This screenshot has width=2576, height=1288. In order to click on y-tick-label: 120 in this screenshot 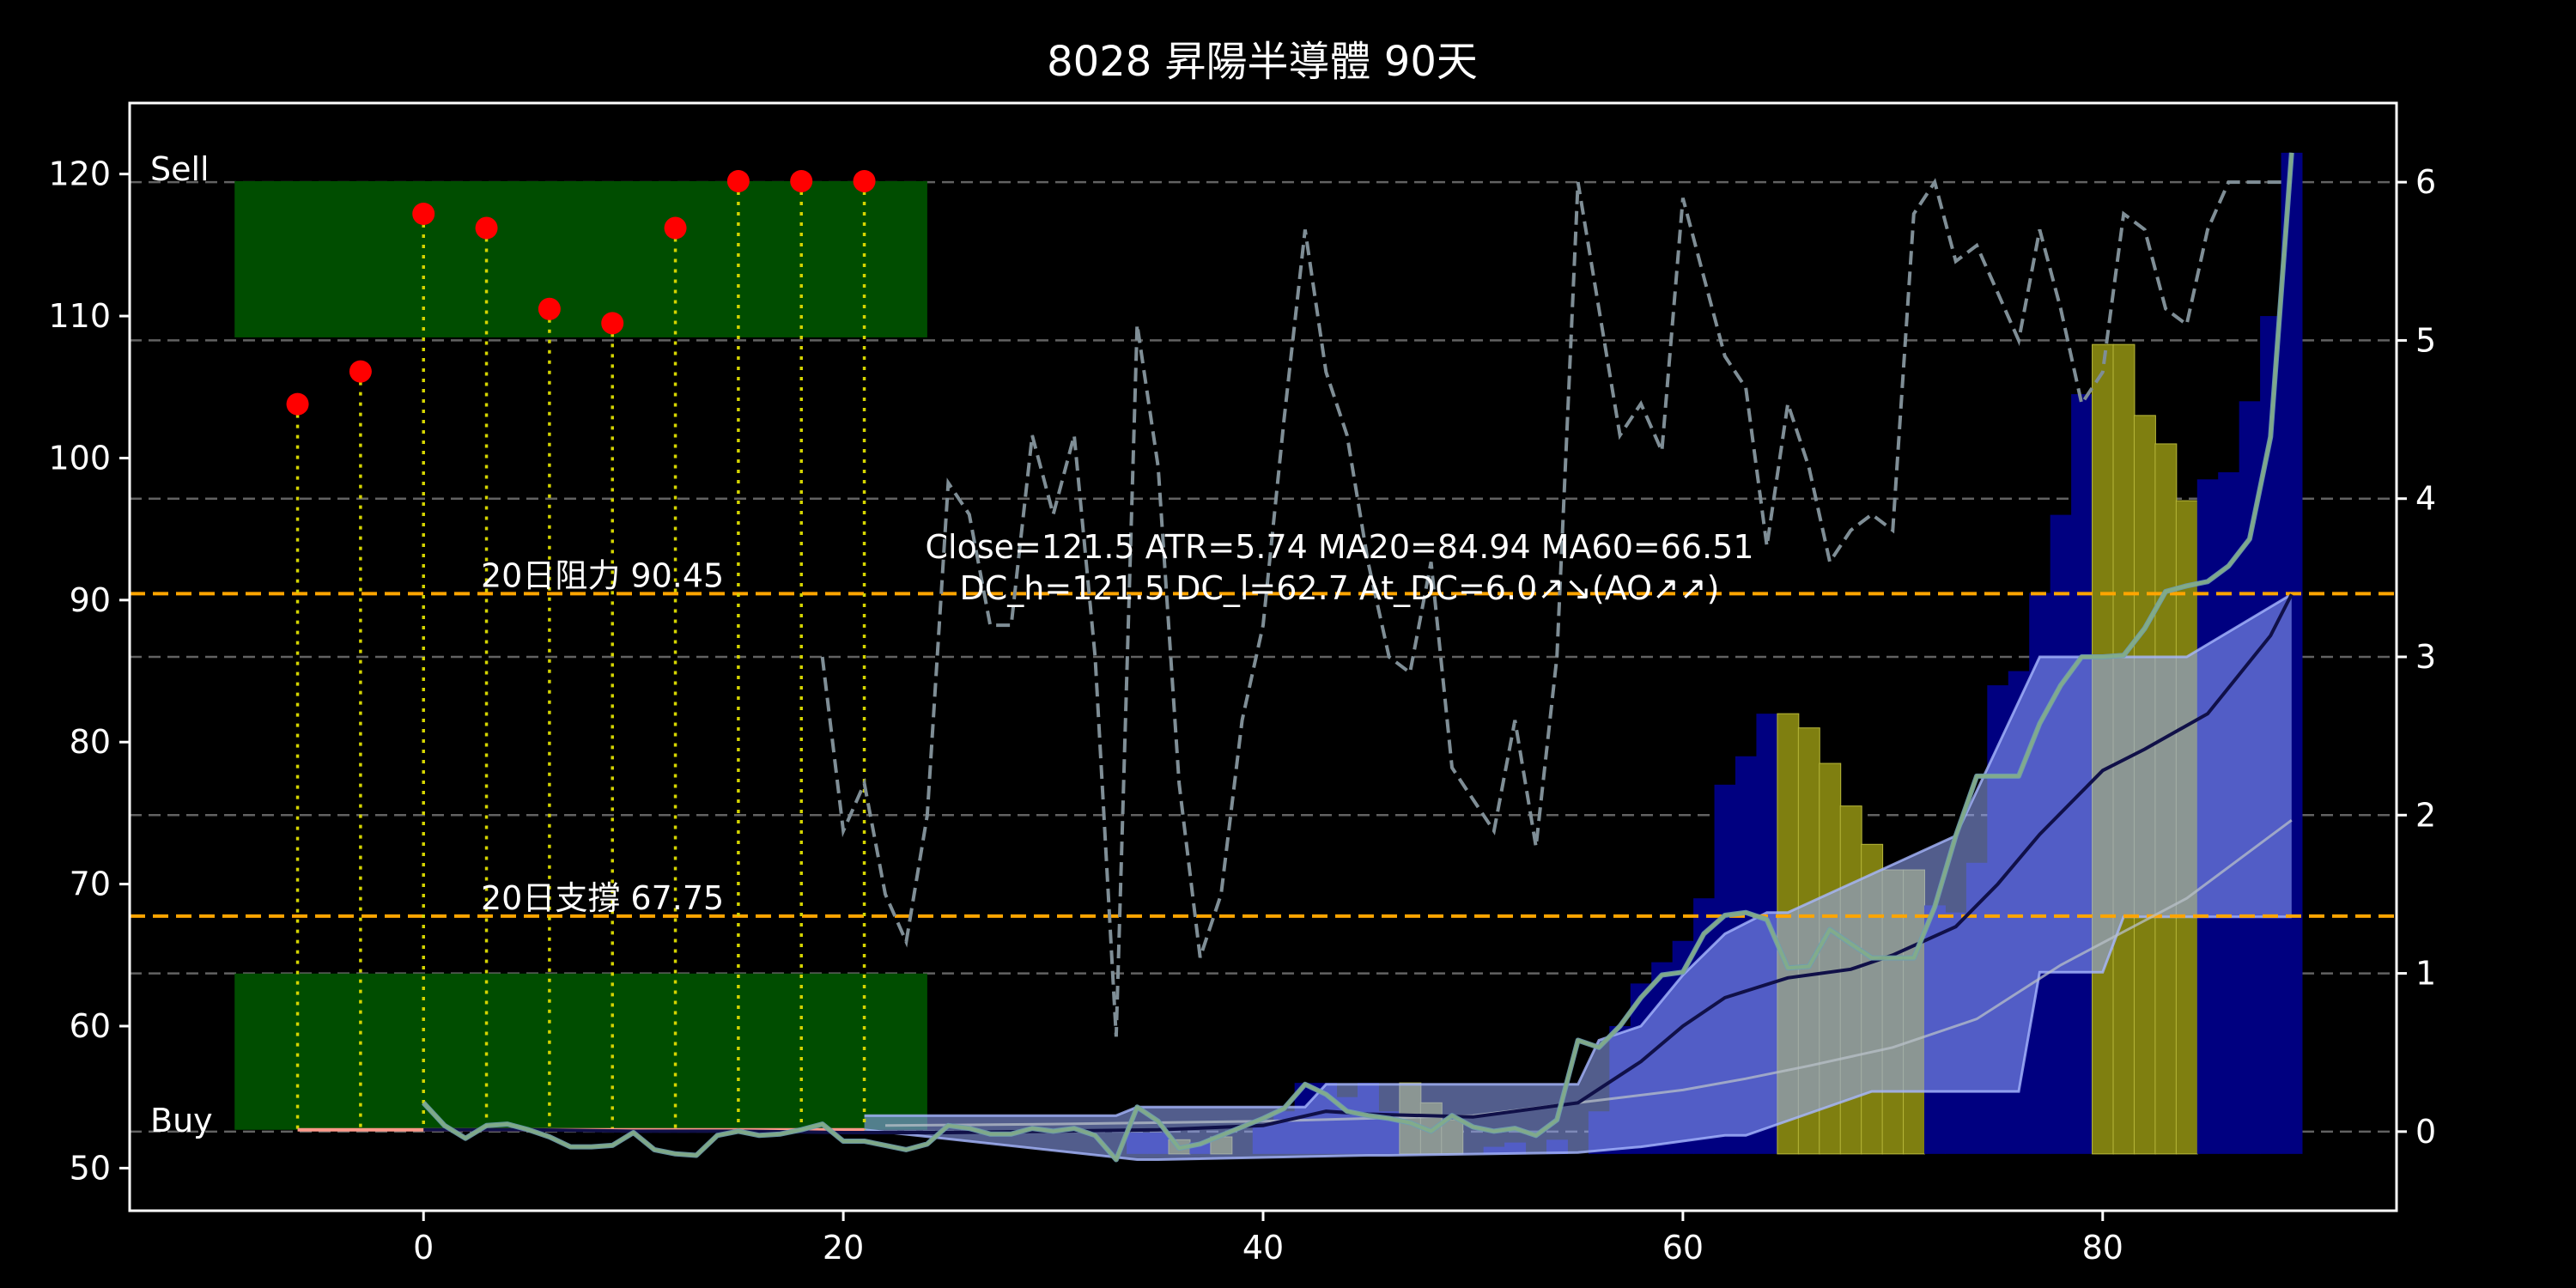, I will do `click(79, 174)`.